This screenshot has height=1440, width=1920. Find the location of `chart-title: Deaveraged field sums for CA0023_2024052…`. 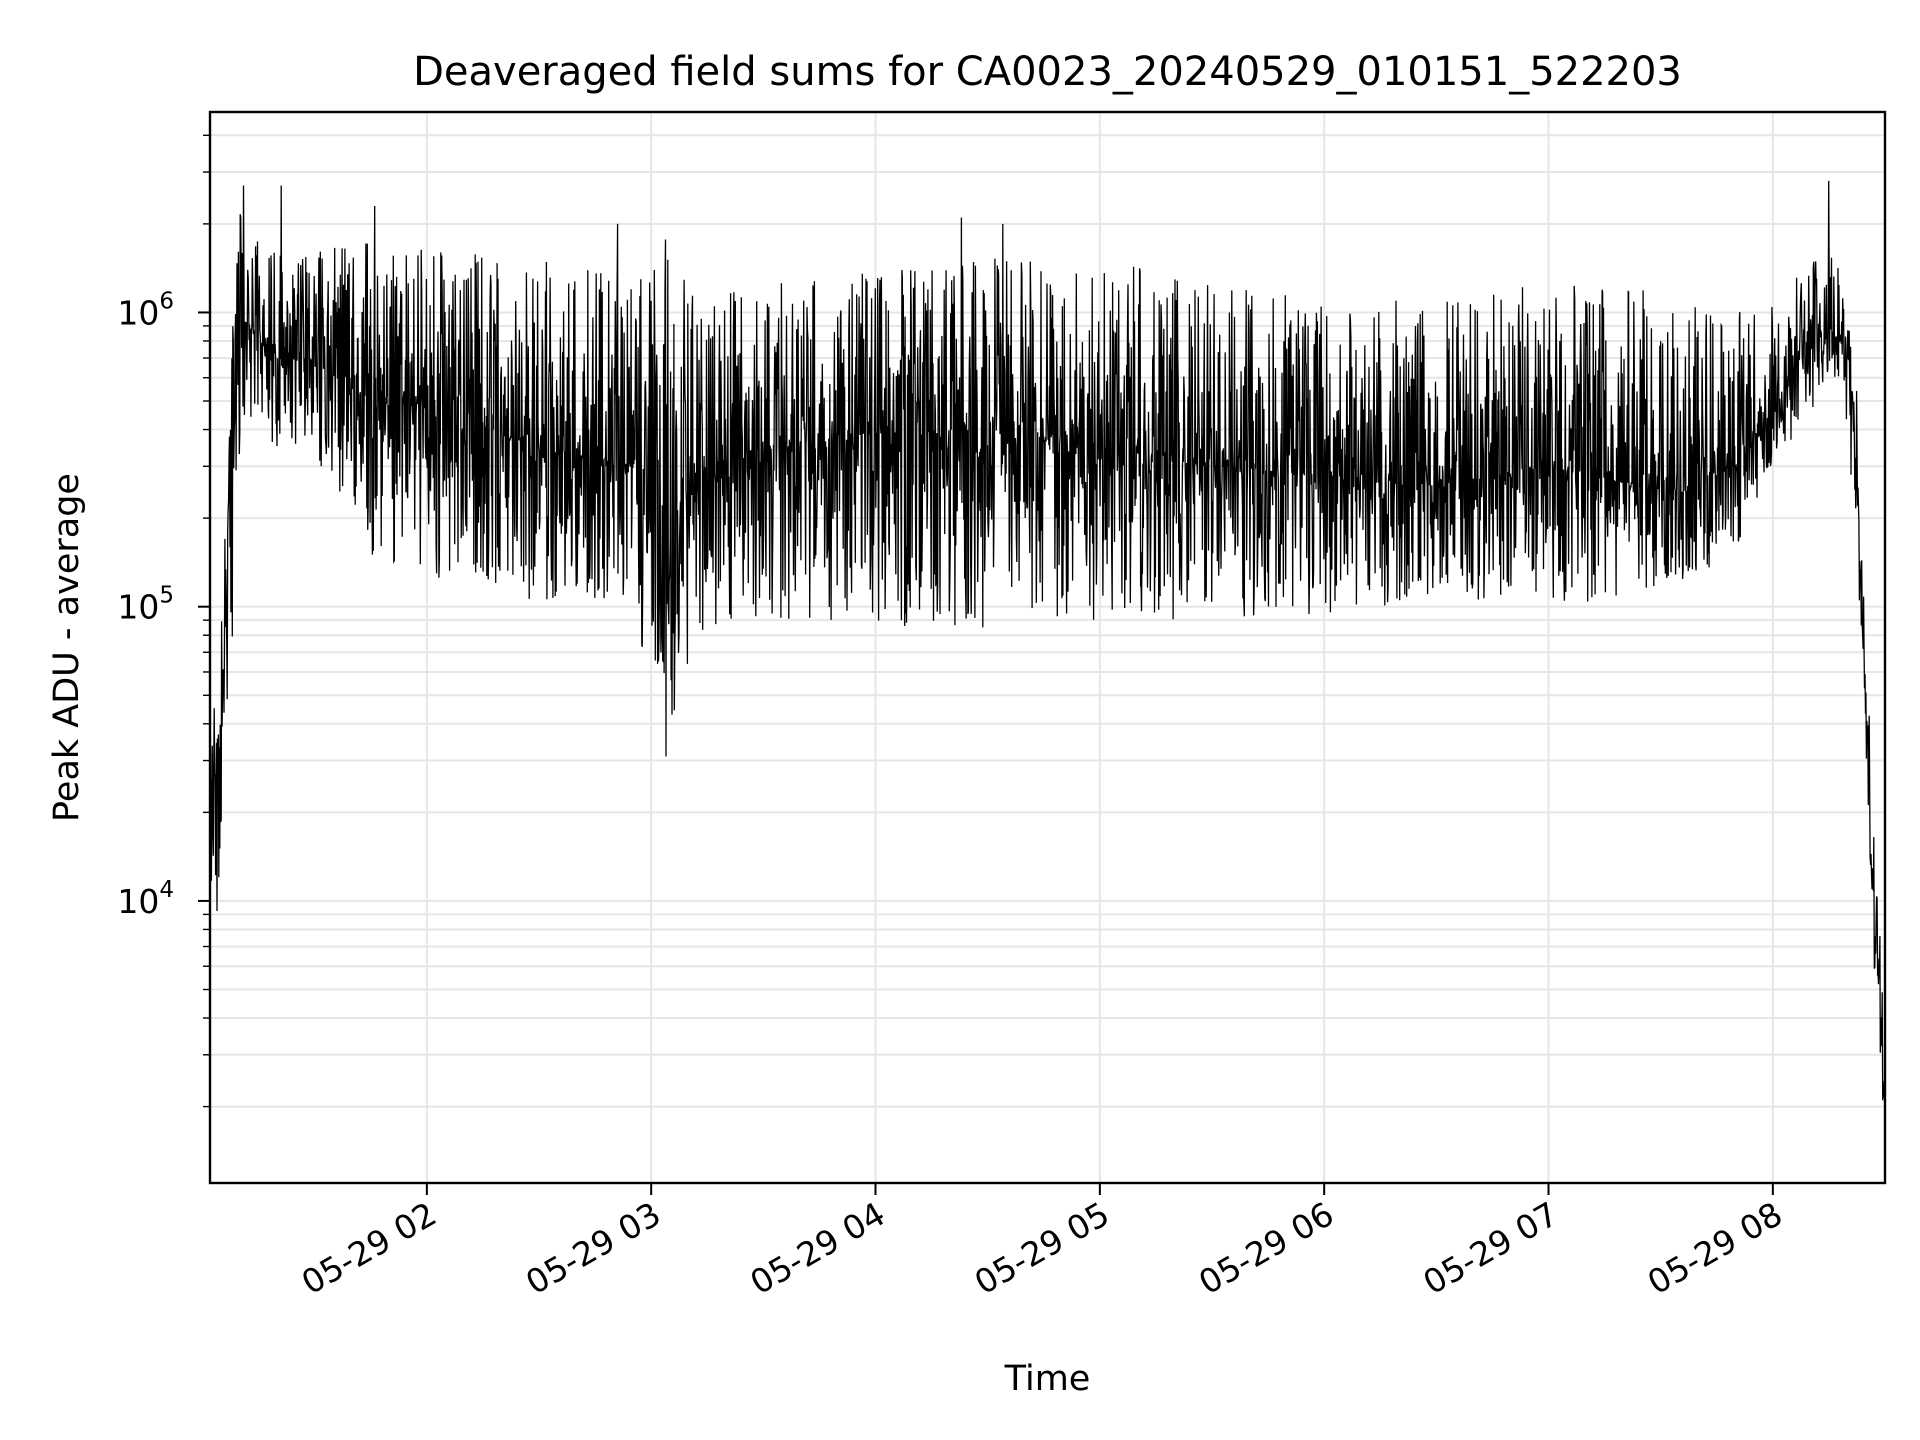

chart-title: Deaveraged field sums for CA0023_2024052… is located at coordinates (1047, 72).